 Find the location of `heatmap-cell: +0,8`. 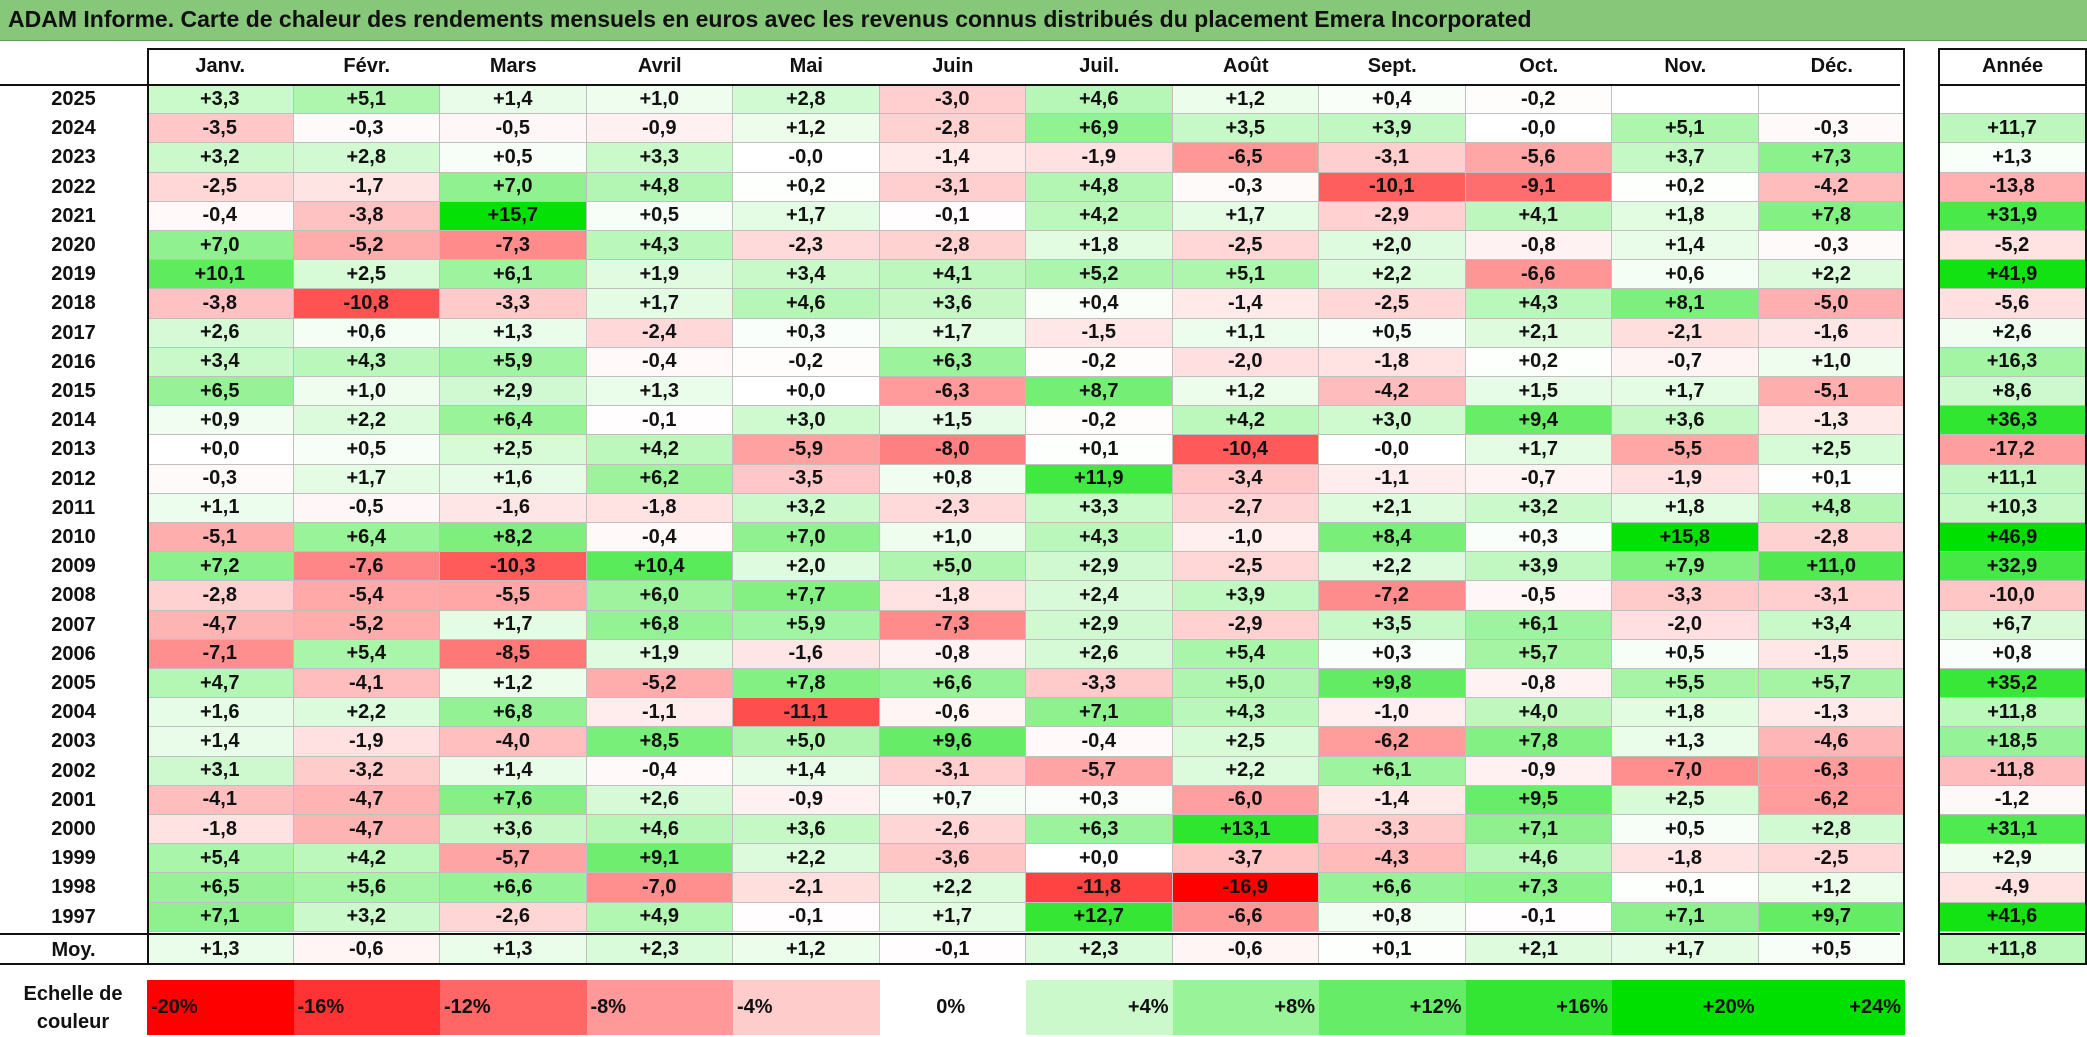

heatmap-cell: +0,8 is located at coordinates (952, 479).